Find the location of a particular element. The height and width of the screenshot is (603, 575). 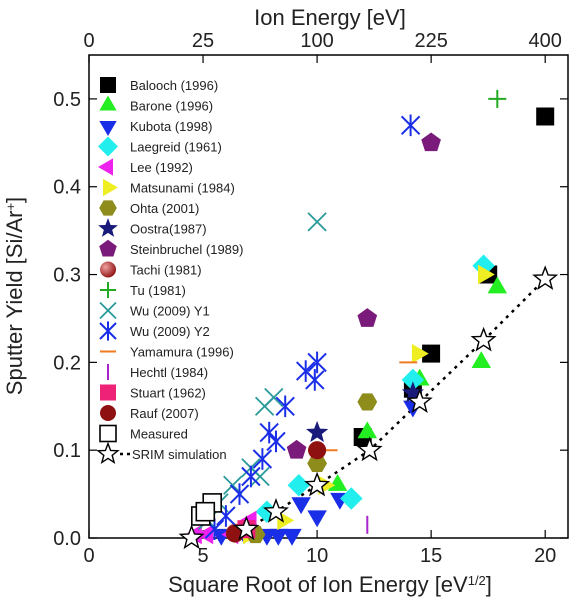

legend-label: Wu (2009) Y1 is located at coordinates (170, 311).